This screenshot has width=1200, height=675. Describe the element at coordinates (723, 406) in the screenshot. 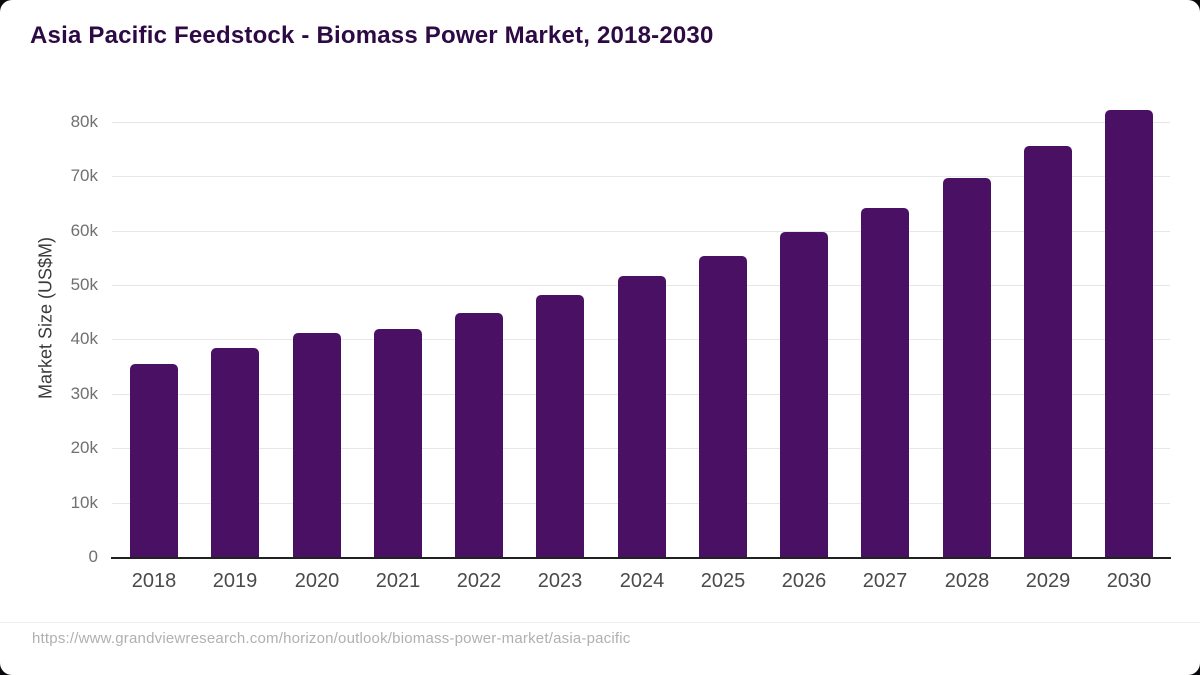

I see `bar-2025` at that location.